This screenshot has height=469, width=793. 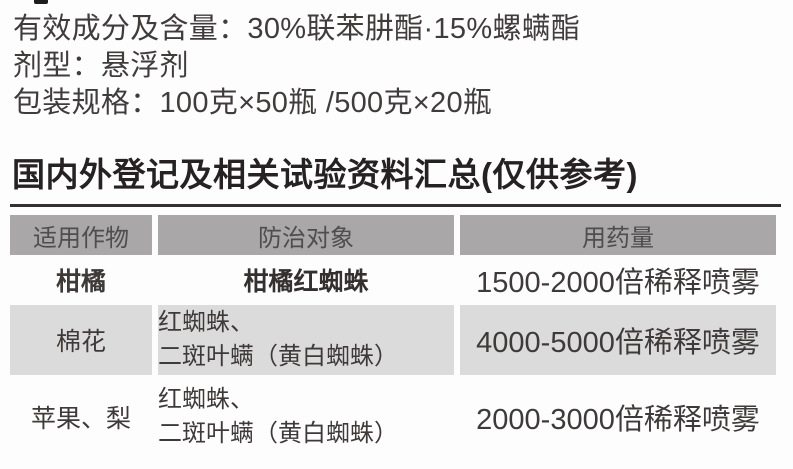 What do you see at coordinates (81, 235) in the screenshot?
I see `col-header-crop: 适用作物` at bounding box center [81, 235].